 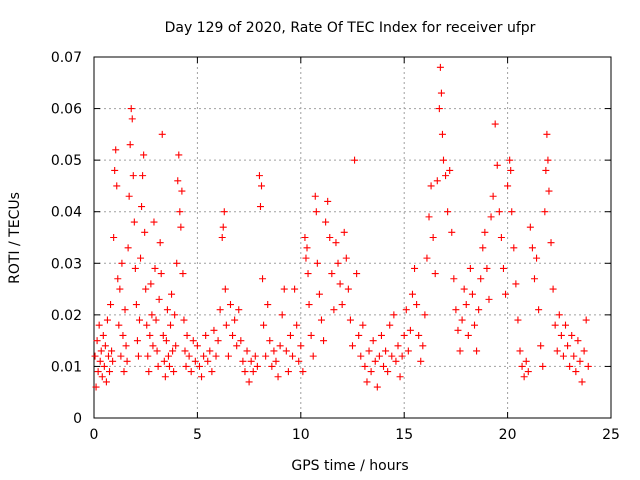 I want to click on x-tick-label: 15, so click(x=404, y=435).